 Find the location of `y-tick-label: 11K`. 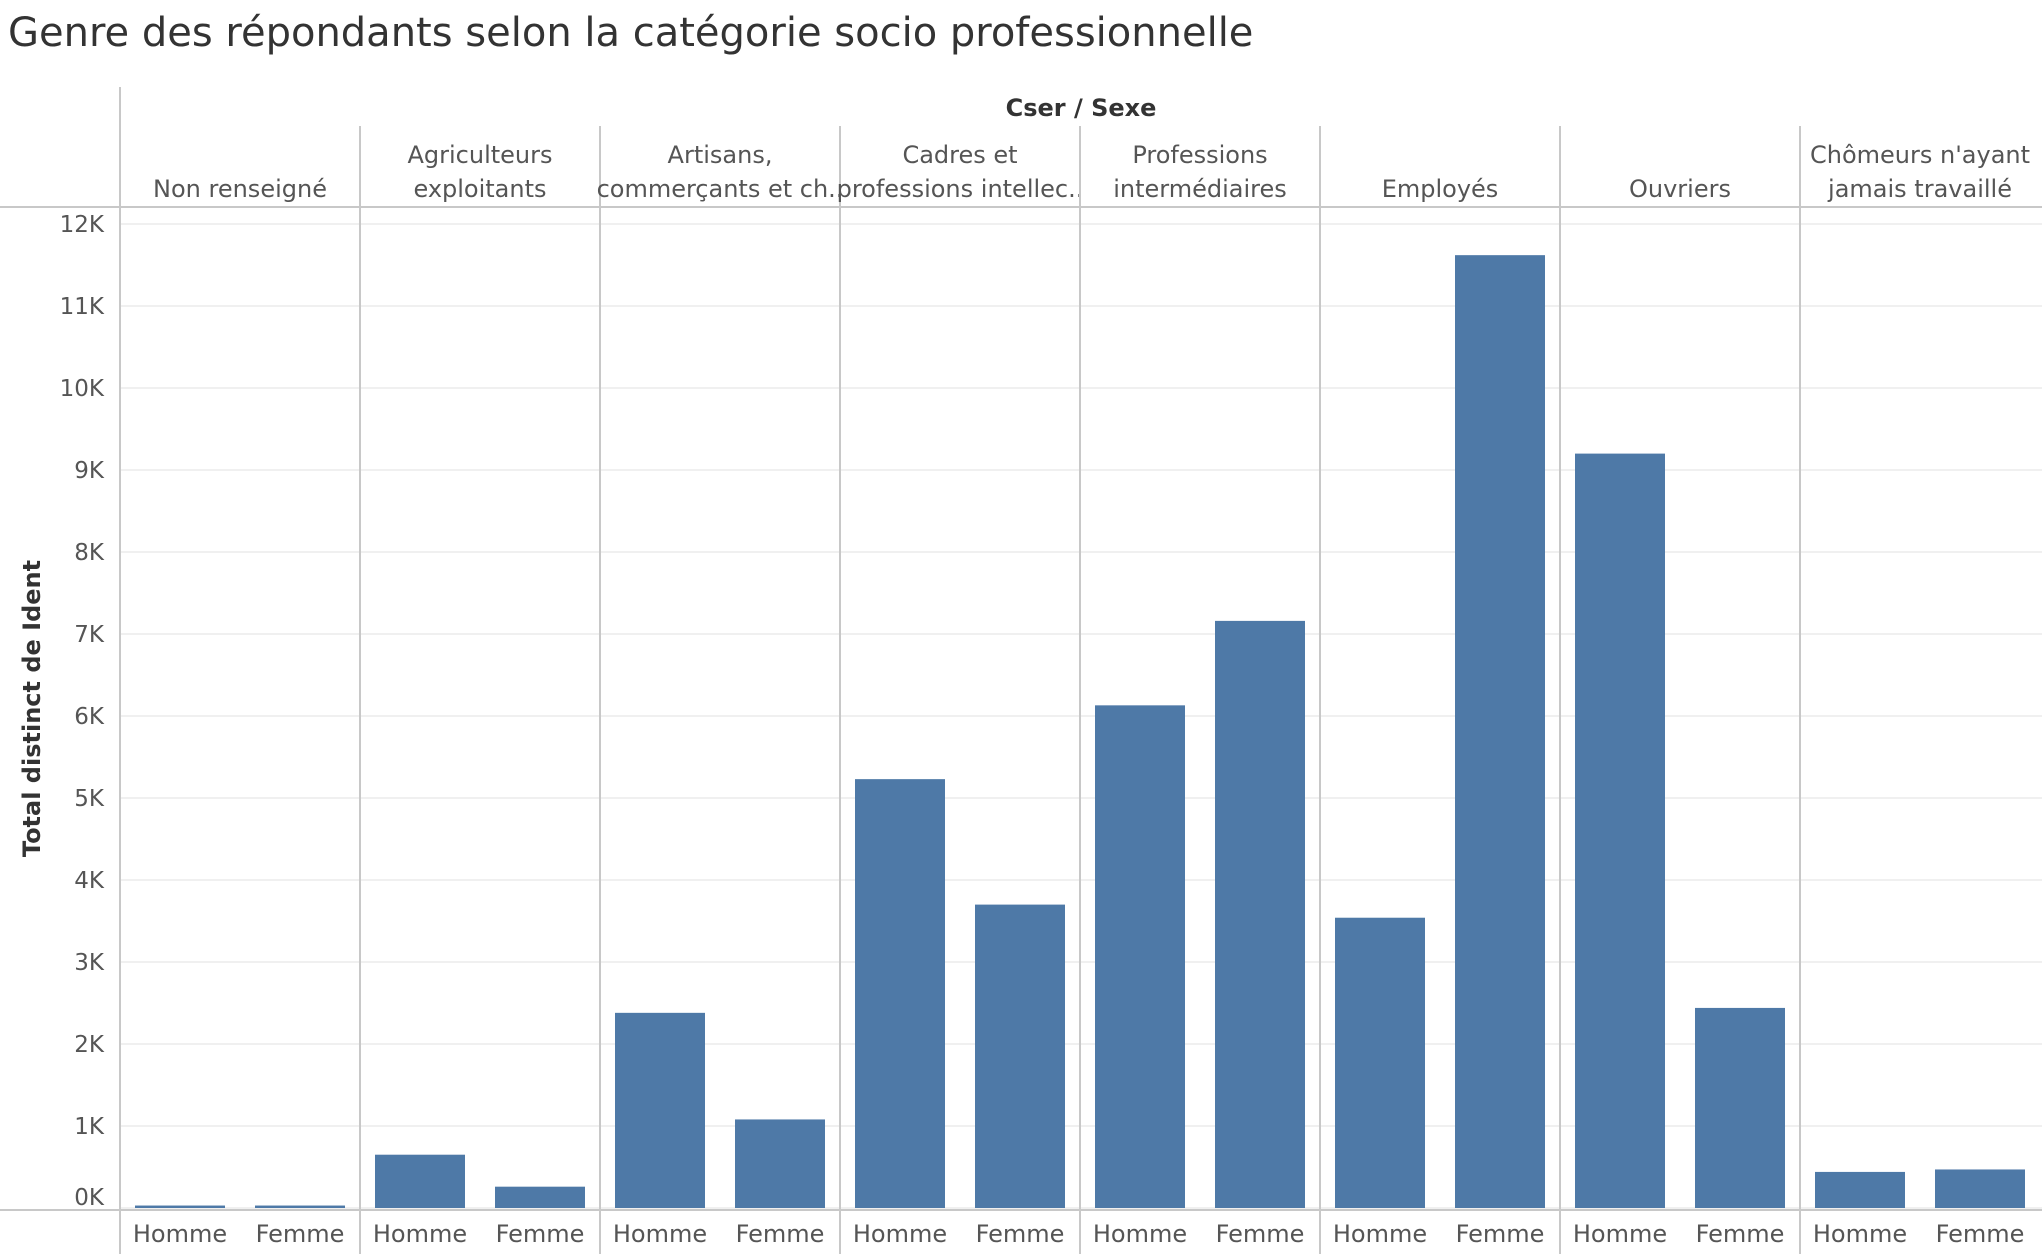

y-tick-label: 11K is located at coordinates (82, 307).